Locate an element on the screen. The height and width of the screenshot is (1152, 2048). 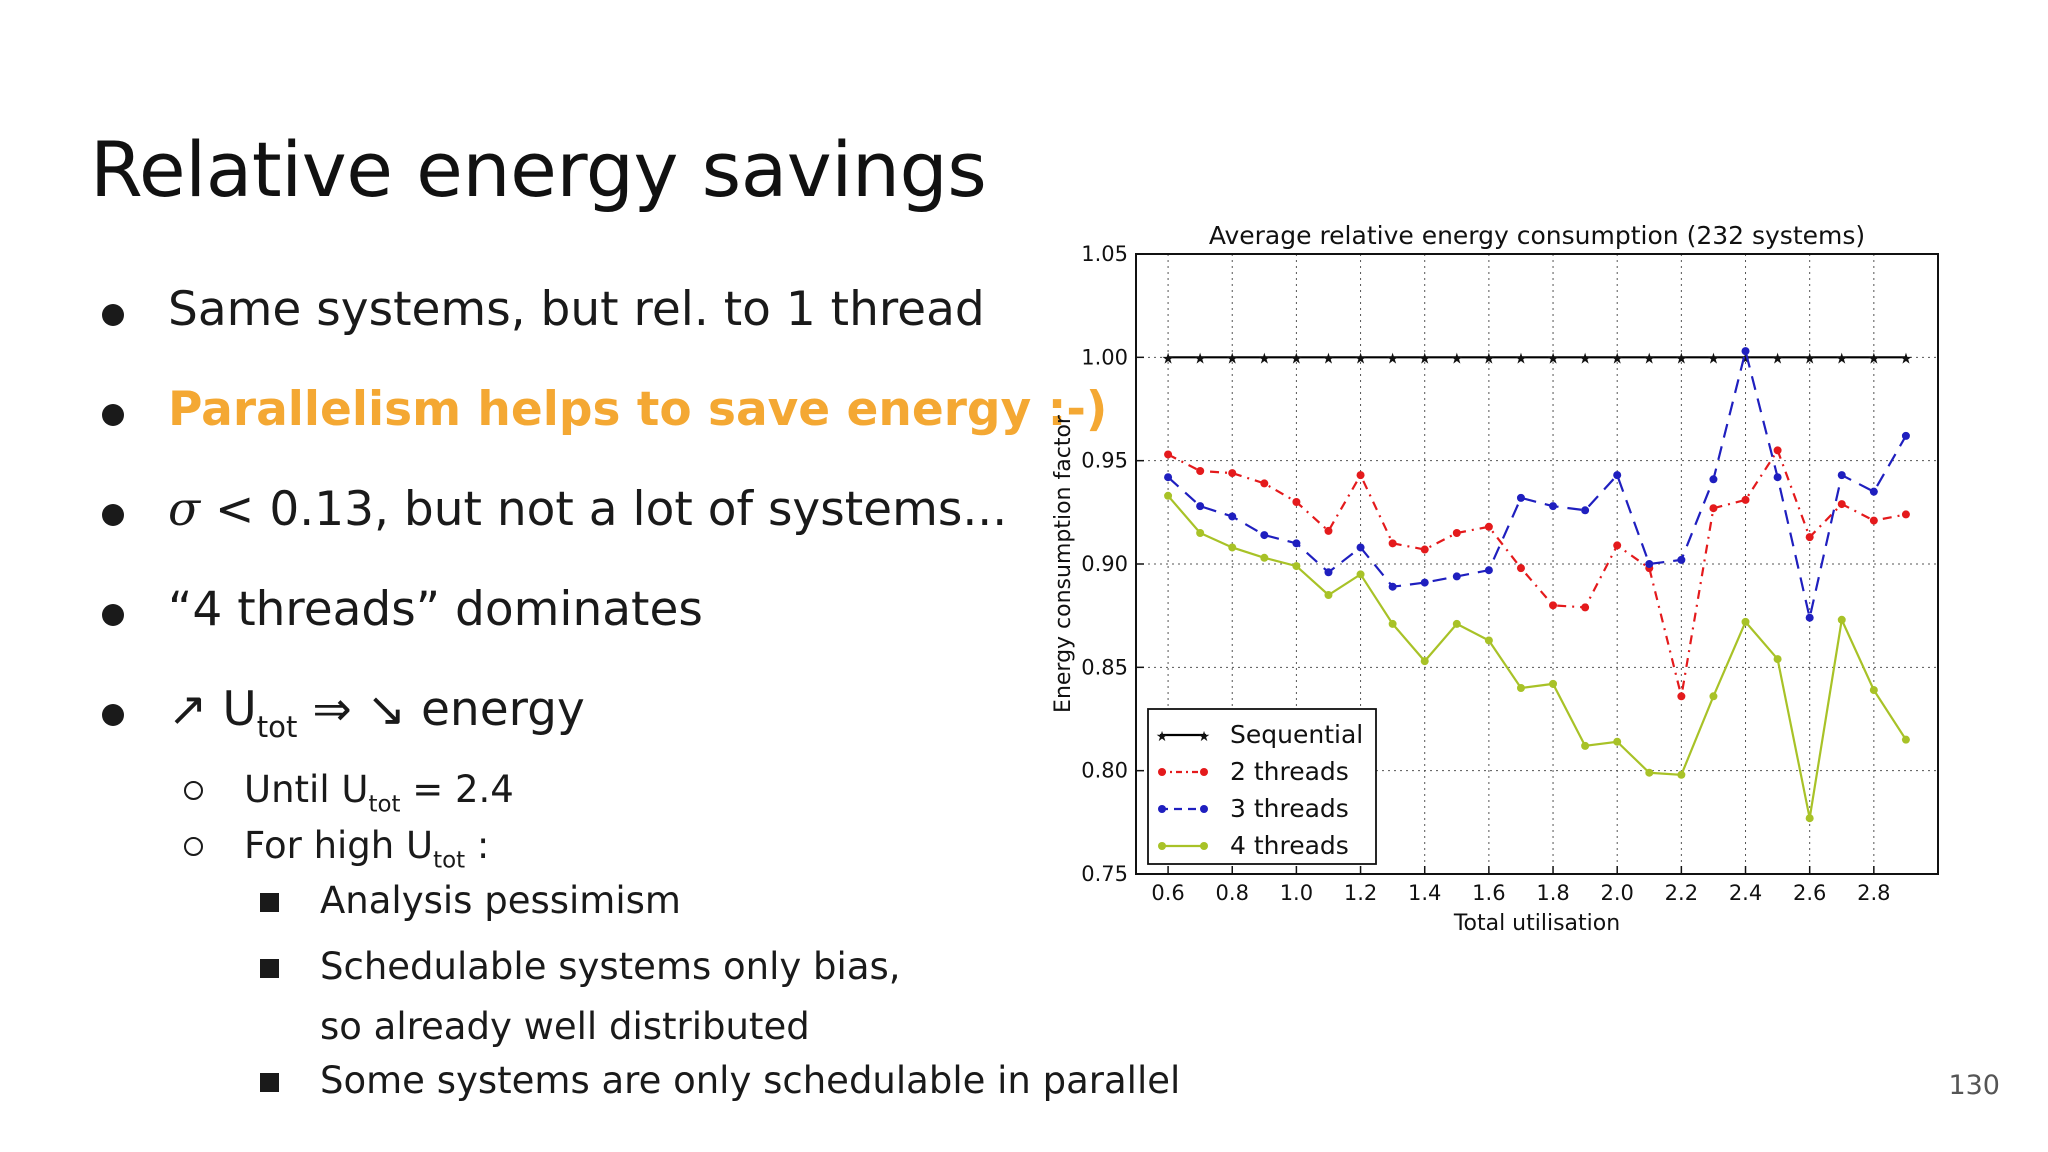
slide-title: Relative energy savings is located at coordinates (538, 169).